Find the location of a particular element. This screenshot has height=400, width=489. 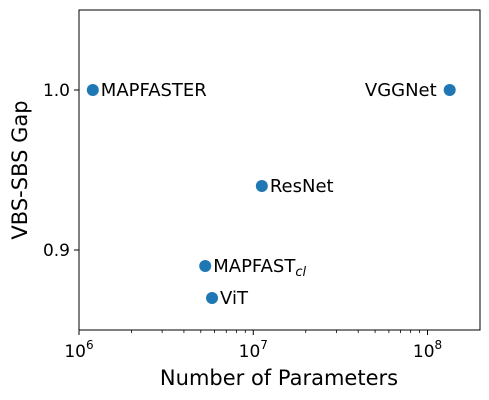

x-axis-title: Number of Parameters is located at coordinates (279, 378).